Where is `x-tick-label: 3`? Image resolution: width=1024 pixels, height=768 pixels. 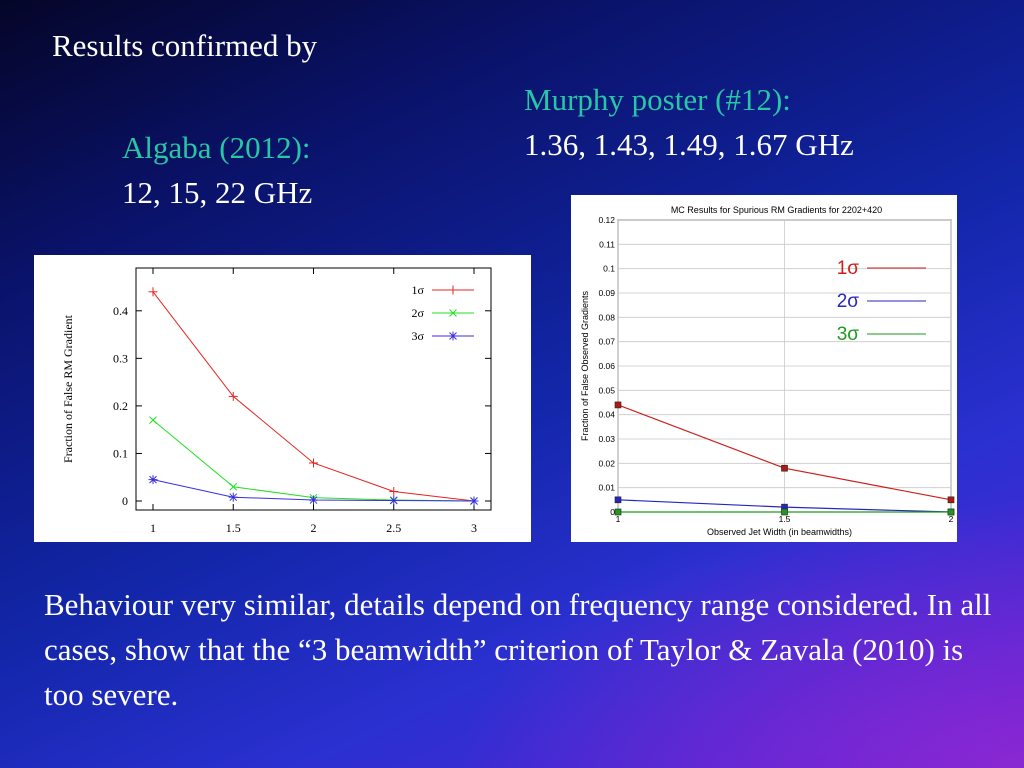
x-tick-label: 3 is located at coordinates (474, 528).